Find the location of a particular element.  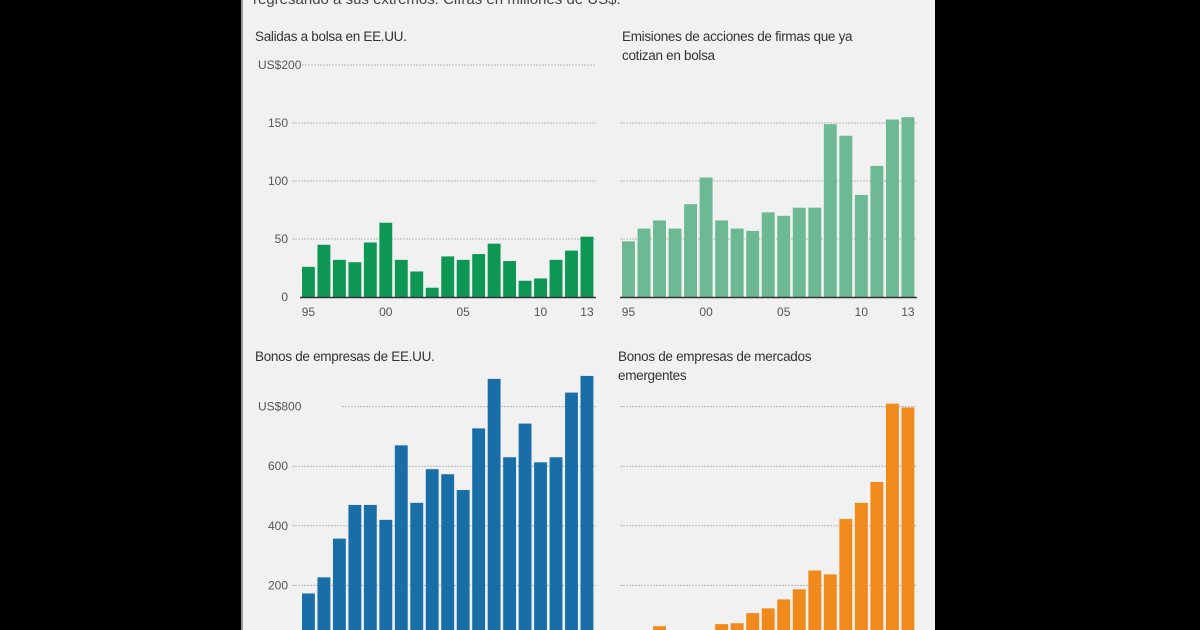

y-tick-label: US$800 is located at coordinates (280, 407).